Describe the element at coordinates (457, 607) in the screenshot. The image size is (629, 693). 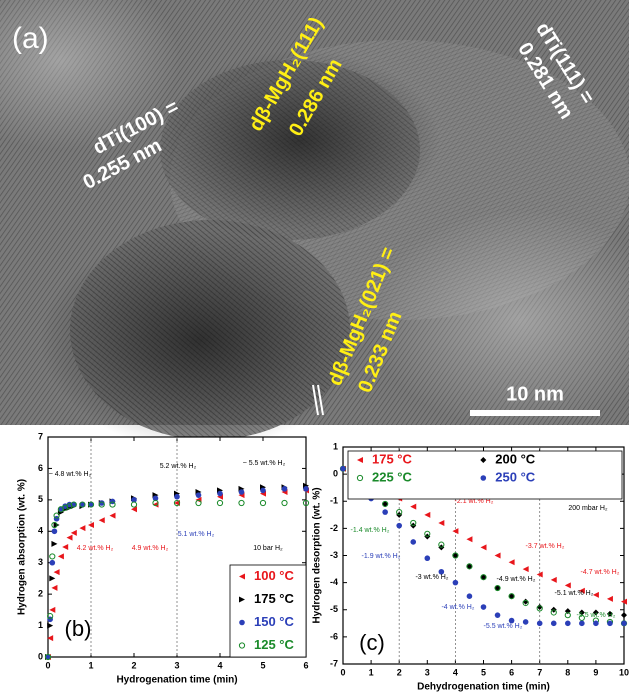
I see `annotation: -4 wt.% H₂` at that location.